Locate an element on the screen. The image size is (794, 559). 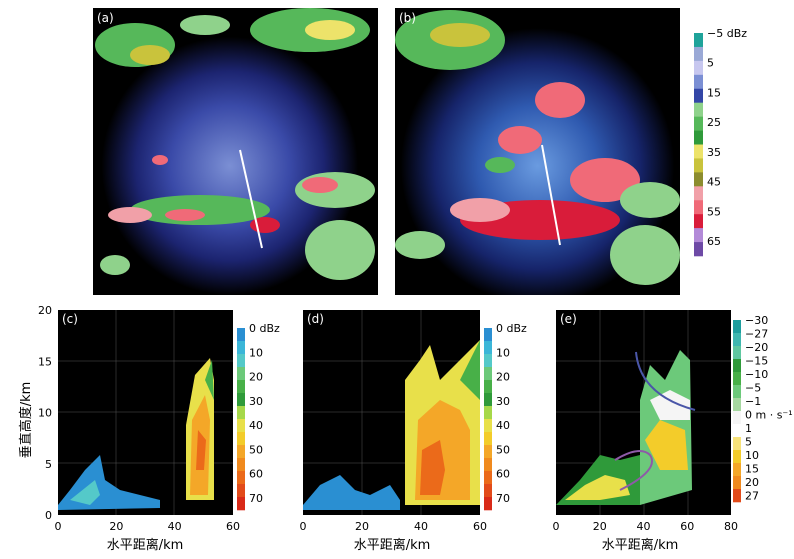
colorbar-e-label: −10 is located at coordinates (756, 374).